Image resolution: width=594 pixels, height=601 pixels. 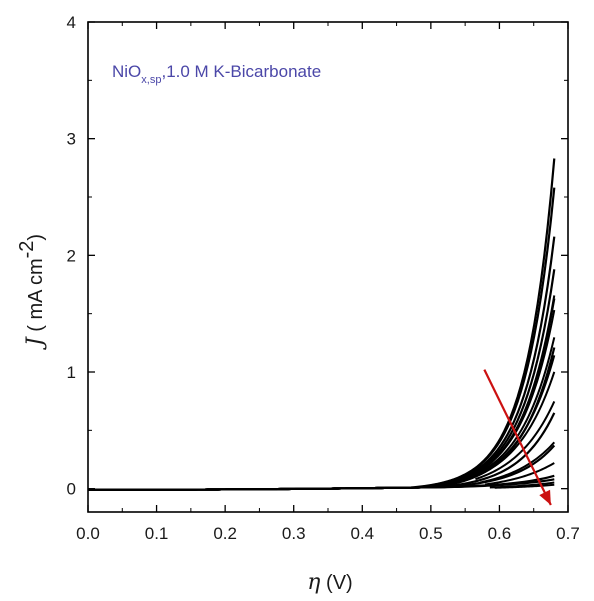 What do you see at coordinates (151, 80) in the screenshot?
I see `annotation-subscript: x,sp` at bounding box center [151, 80].